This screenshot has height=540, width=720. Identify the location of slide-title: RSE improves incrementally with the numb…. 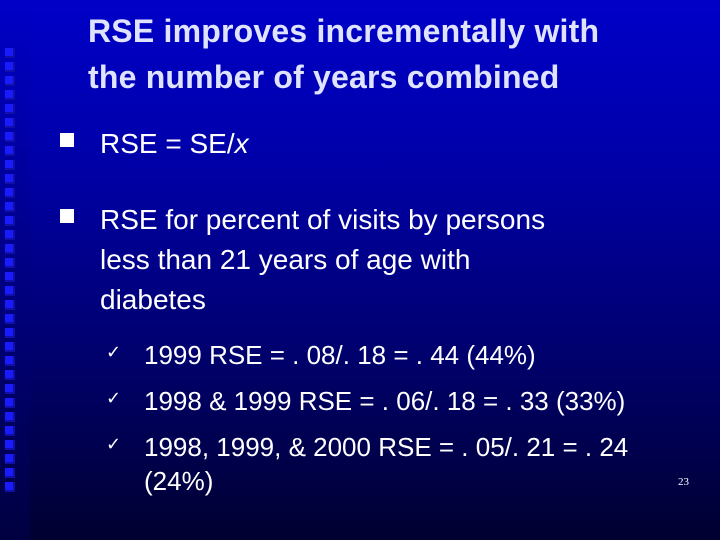
(398, 54).